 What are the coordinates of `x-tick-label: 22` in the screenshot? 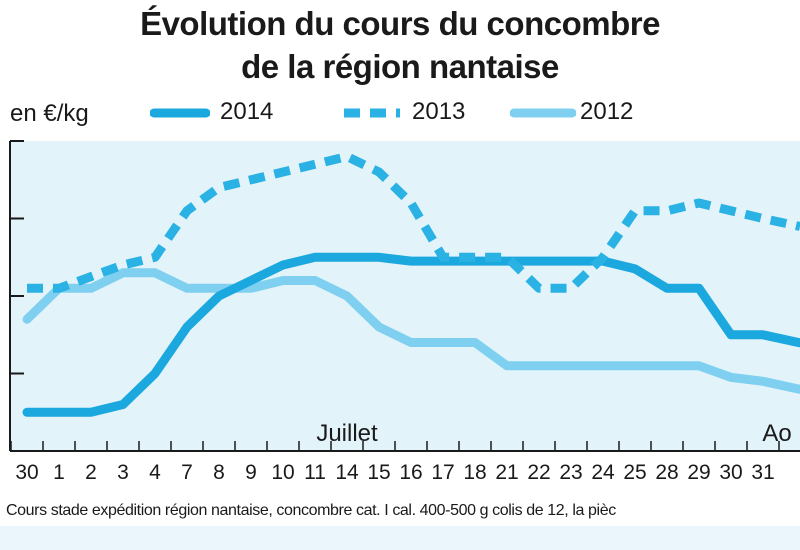 It's located at (538, 472).